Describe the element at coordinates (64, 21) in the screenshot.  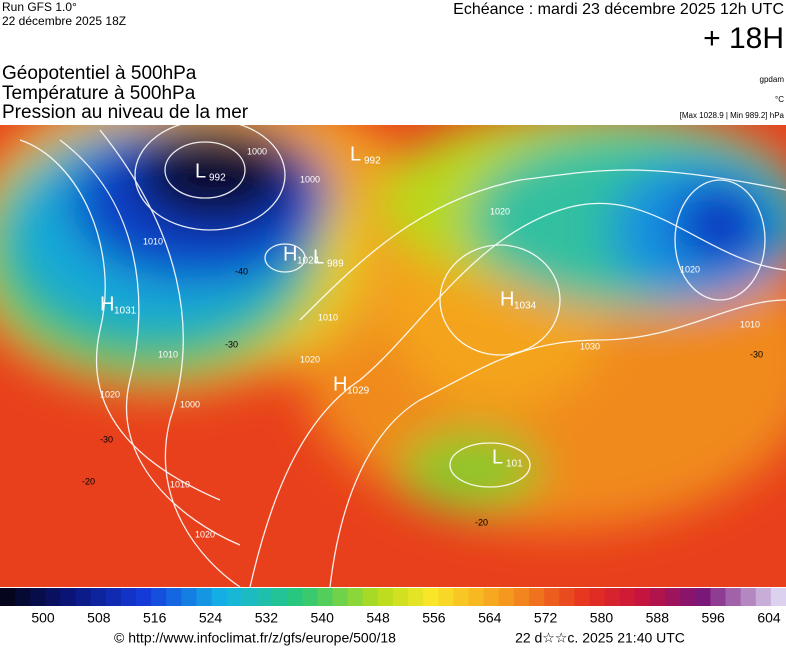
I see `run-date: 22 décembre 2025 18Z` at that location.